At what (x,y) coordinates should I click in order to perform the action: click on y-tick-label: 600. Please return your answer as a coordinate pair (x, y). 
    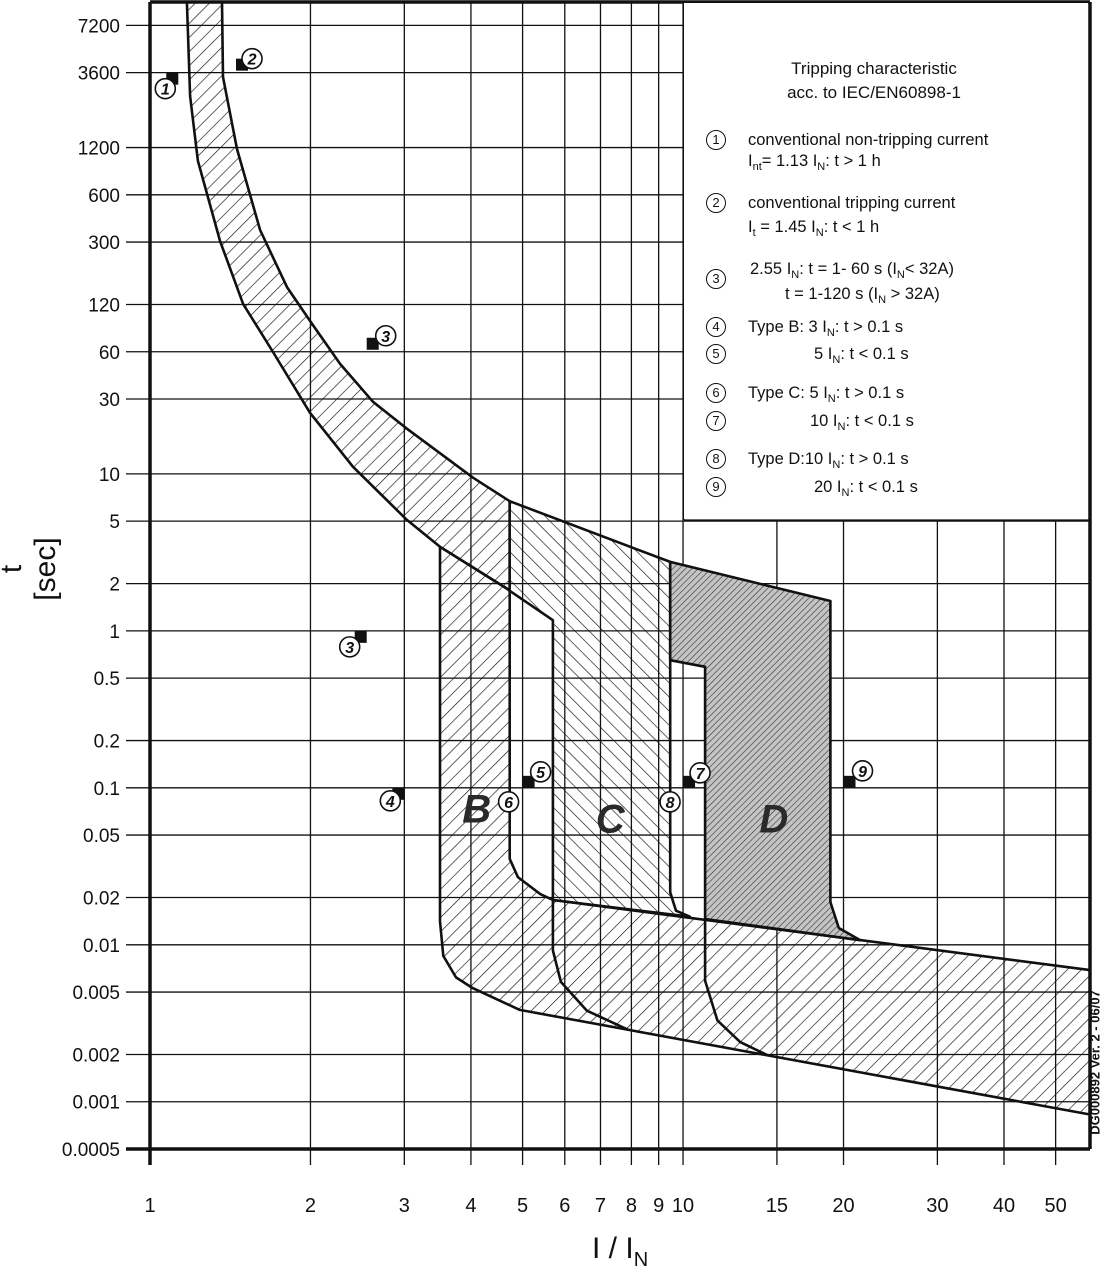
    Looking at the image, I should click on (104, 196).